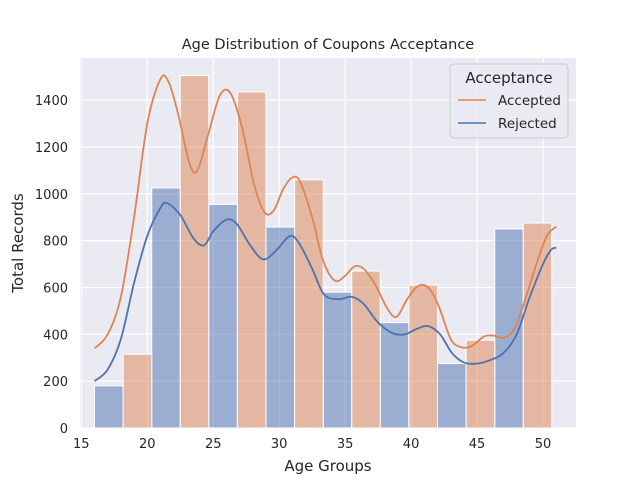 Image resolution: width=640 pixels, height=480 pixels. I want to click on y-tick-label: 1400, so click(51, 101).